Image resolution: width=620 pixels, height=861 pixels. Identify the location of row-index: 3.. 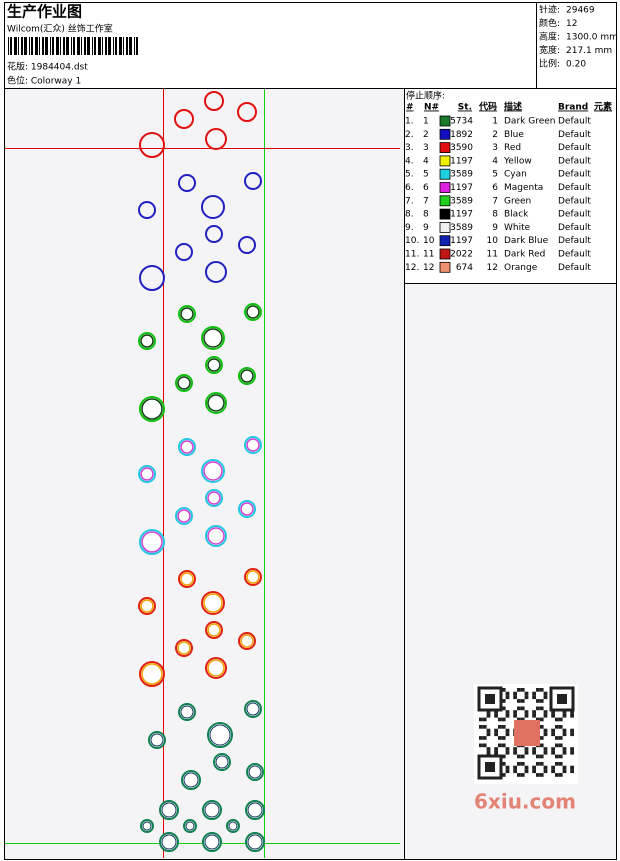
(409, 148).